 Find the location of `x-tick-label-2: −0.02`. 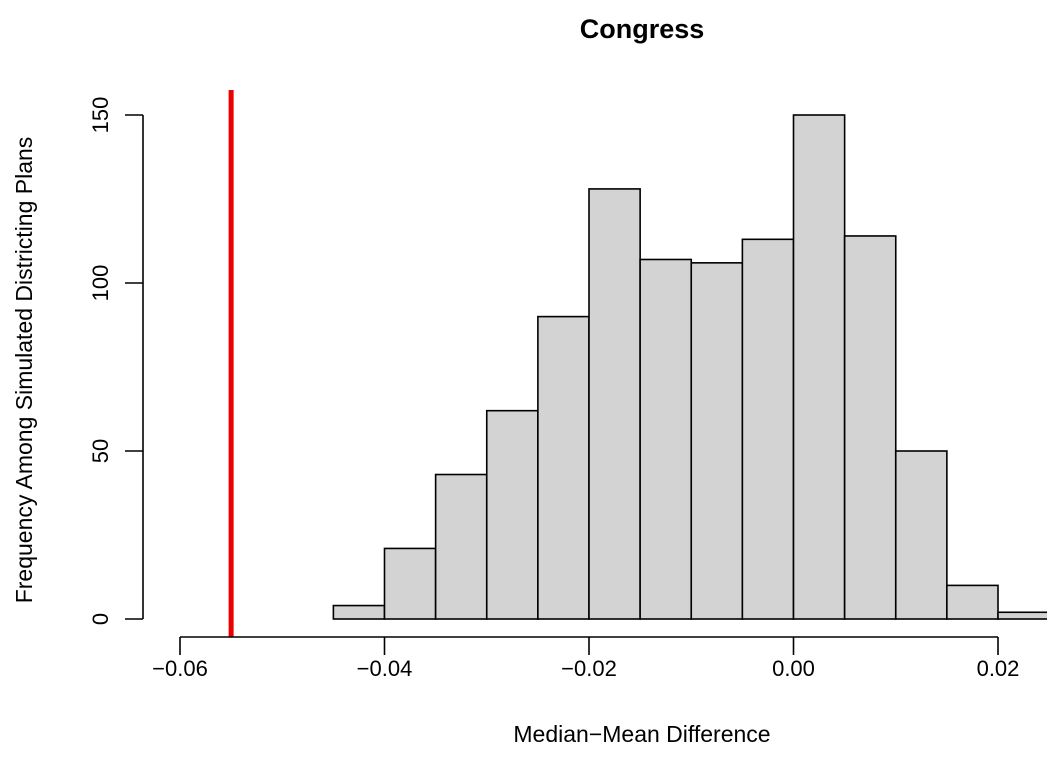

x-tick-label-2: −0.02 is located at coordinates (589, 668).